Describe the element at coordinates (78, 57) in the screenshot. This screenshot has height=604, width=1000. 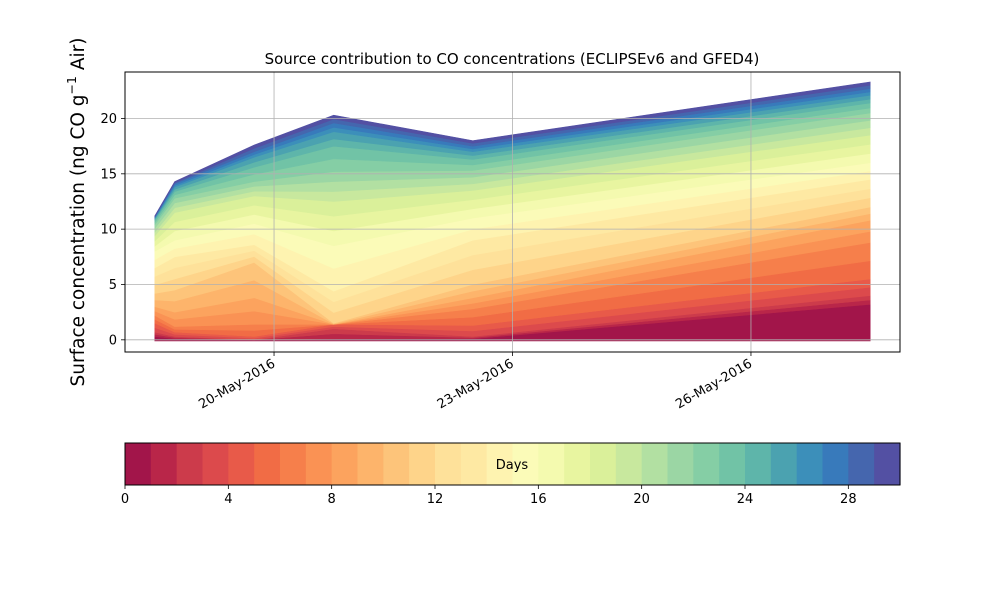
I see `y-axis-label-tail: Air)` at that location.